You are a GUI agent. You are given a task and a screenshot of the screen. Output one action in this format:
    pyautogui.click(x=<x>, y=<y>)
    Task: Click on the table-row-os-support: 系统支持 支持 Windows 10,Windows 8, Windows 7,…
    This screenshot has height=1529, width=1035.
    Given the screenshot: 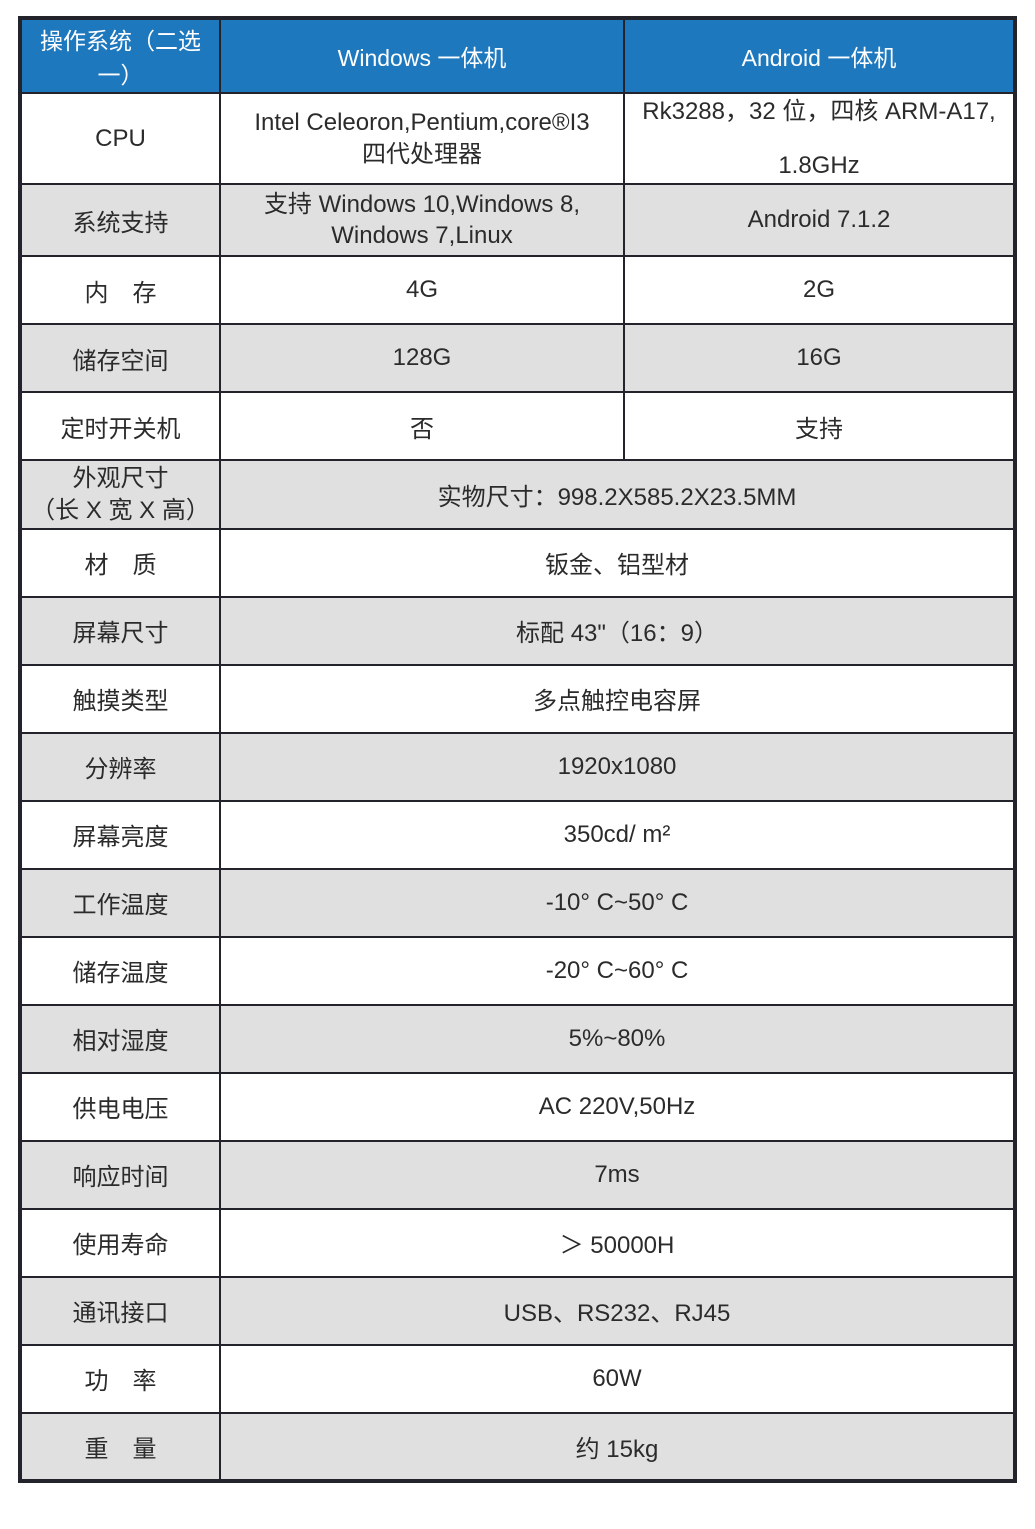 What is the action you would take?
    pyautogui.click(x=517, y=220)
    